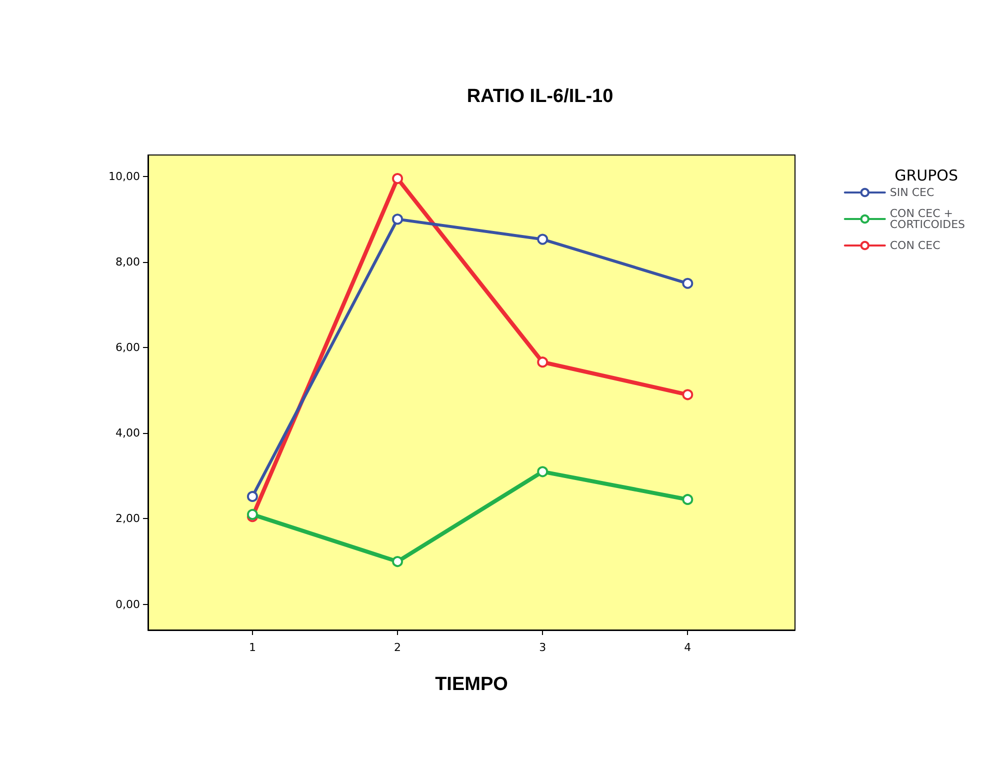  Describe the element at coordinates (688, 647) in the screenshot. I see `x-tick-label: 4` at that location.